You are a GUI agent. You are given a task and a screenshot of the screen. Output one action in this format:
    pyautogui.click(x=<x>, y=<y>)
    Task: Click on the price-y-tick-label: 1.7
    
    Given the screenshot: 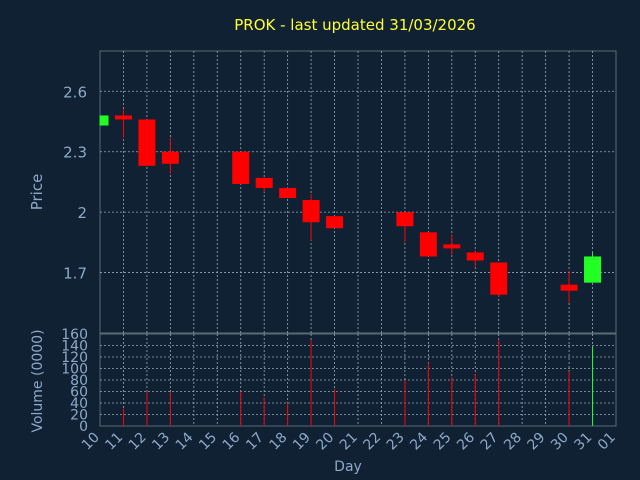 What is the action you would take?
    pyautogui.click(x=75, y=274)
    